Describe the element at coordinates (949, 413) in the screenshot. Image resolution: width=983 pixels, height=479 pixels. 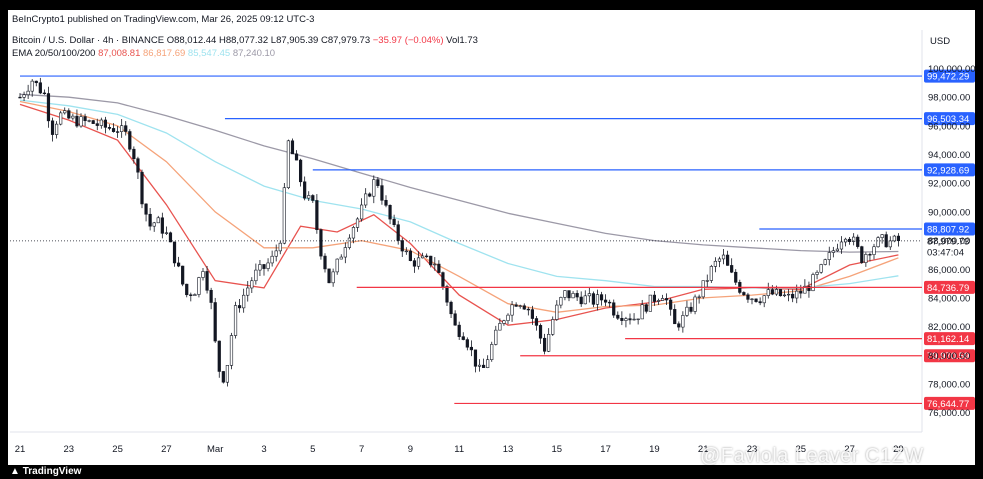
I see `y-tick-label: 76,000.00` at that location.